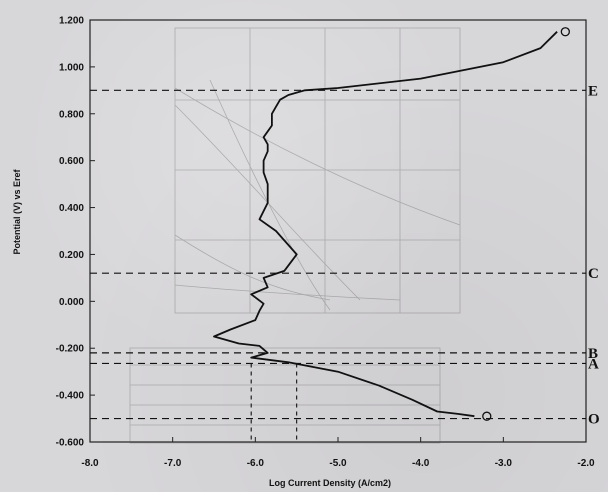 The height and width of the screenshot is (492, 608). Describe the element at coordinates (338, 453) in the screenshot. I see `x-axis-ticks: -8.0 -7.0 -6.0 -5.0 -4.0 -3.0 -2.0` at that location.